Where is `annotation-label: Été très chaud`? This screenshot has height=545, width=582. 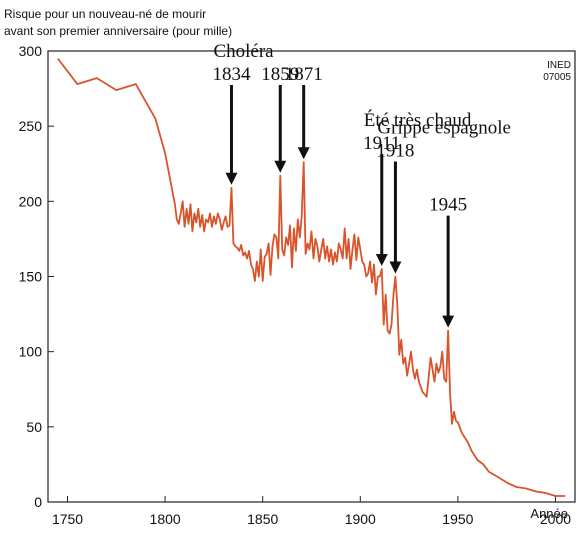 annotation-label: Été très chaud is located at coordinates (418, 120).